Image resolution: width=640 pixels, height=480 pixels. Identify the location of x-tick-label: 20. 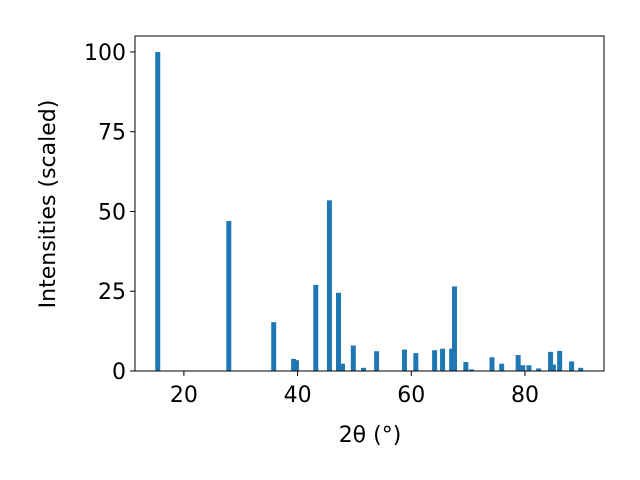
(184, 395).